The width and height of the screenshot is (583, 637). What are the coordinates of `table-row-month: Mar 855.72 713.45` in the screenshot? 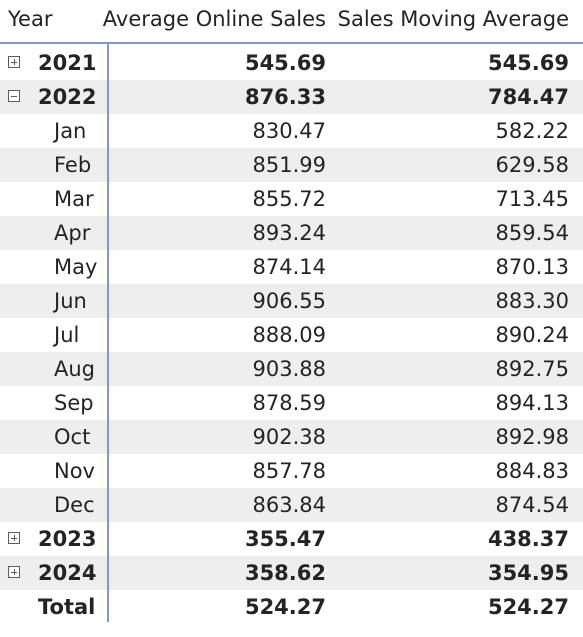 It's located at (291, 199).